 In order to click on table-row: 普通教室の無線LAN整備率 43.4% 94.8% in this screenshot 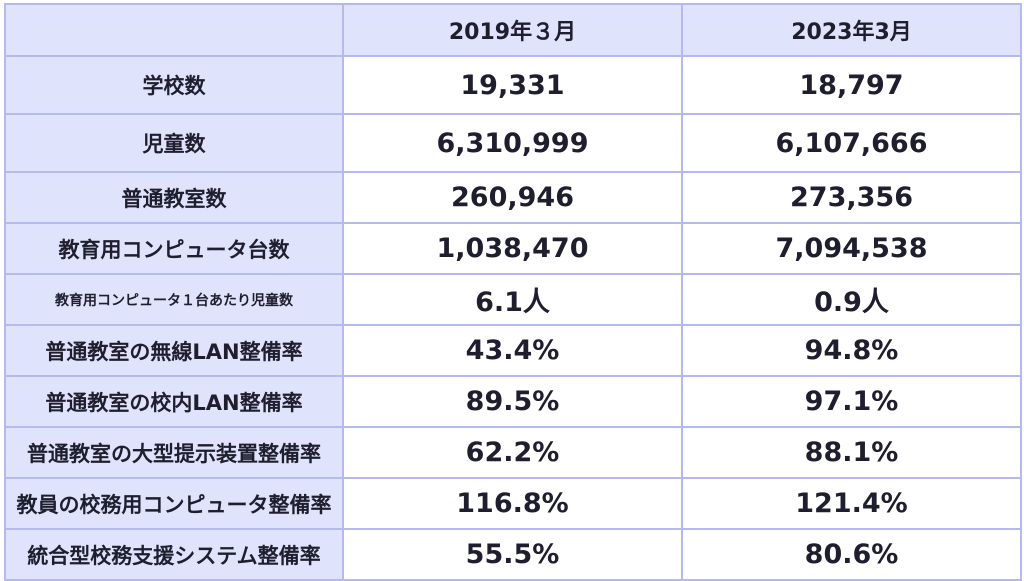, I will do `click(513, 350)`.